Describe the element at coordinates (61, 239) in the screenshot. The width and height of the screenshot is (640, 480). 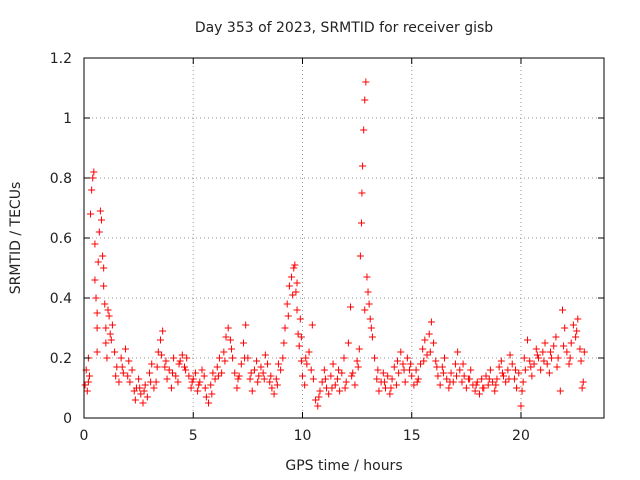
I see `y-tick-label: 0.6` at that location.